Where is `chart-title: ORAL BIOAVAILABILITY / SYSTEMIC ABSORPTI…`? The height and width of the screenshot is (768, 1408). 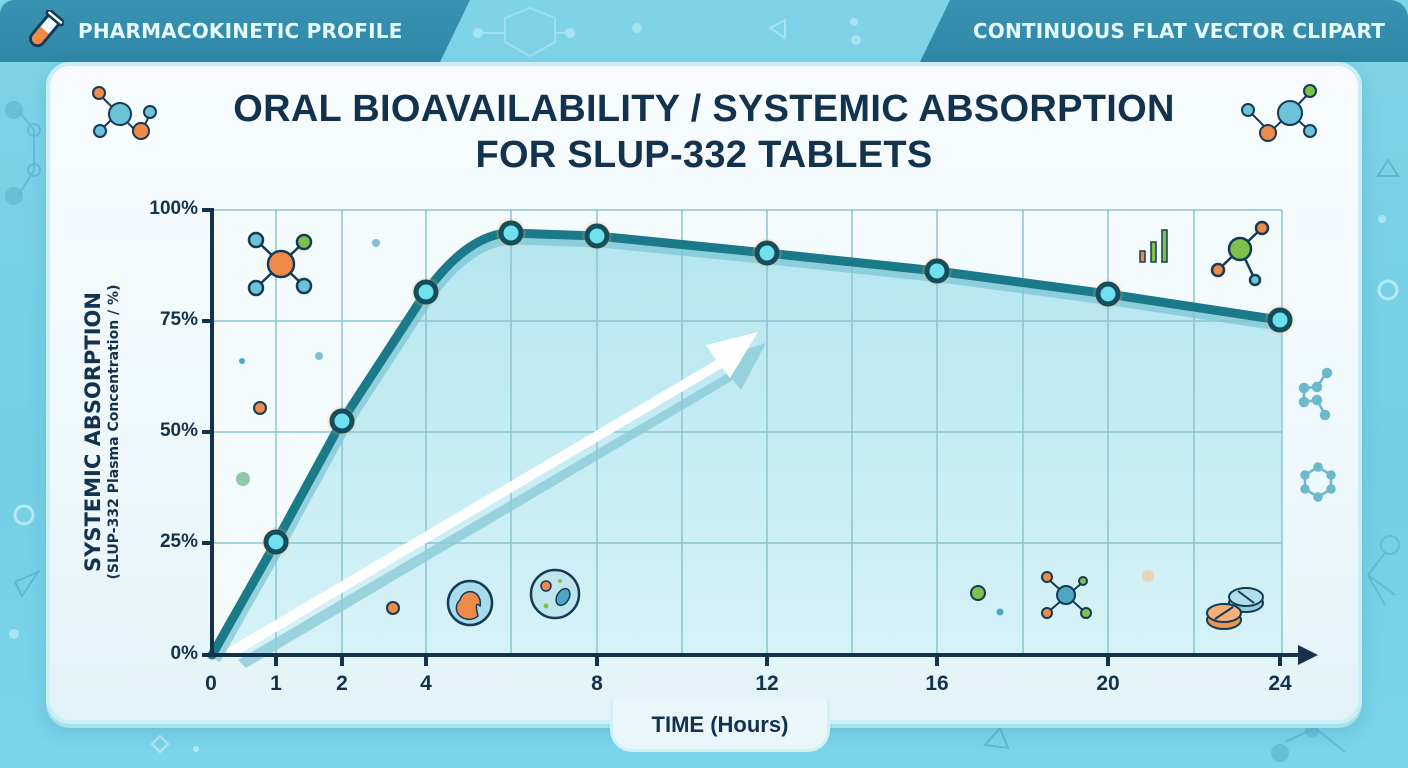
chart-title: ORAL BIOAVAILABILITY / SYSTEMIC ABSORPTI… is located at coordinates (704, 132).